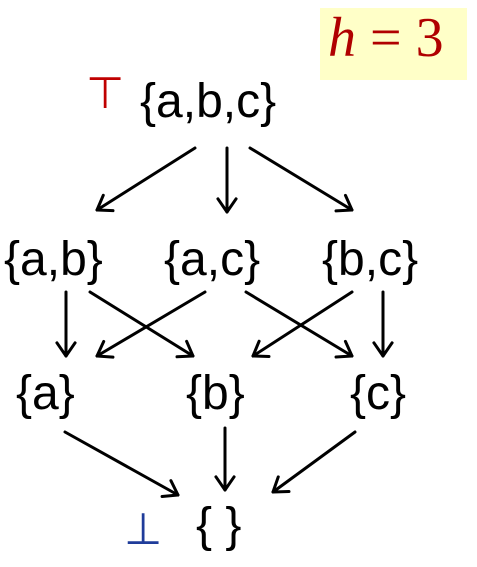 This screenshot has height=567, width=477. What do you see at coordinates (215, 393) in the screenshot?
I see `node-b: {b}` at bounding box center [215, 393].